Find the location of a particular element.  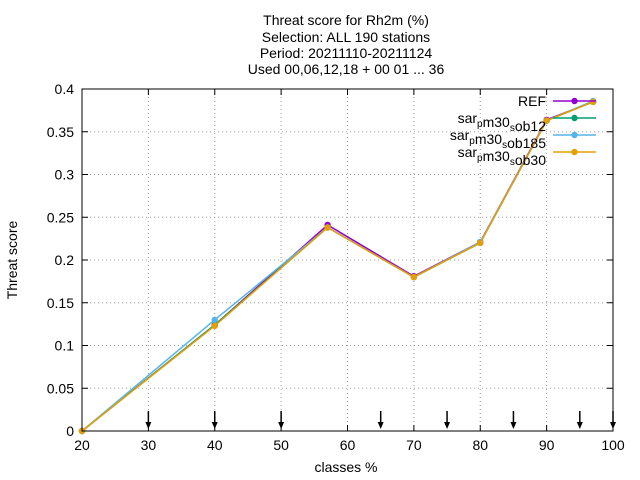

x-tick-label: 90 is located at coordinates (547, 445).